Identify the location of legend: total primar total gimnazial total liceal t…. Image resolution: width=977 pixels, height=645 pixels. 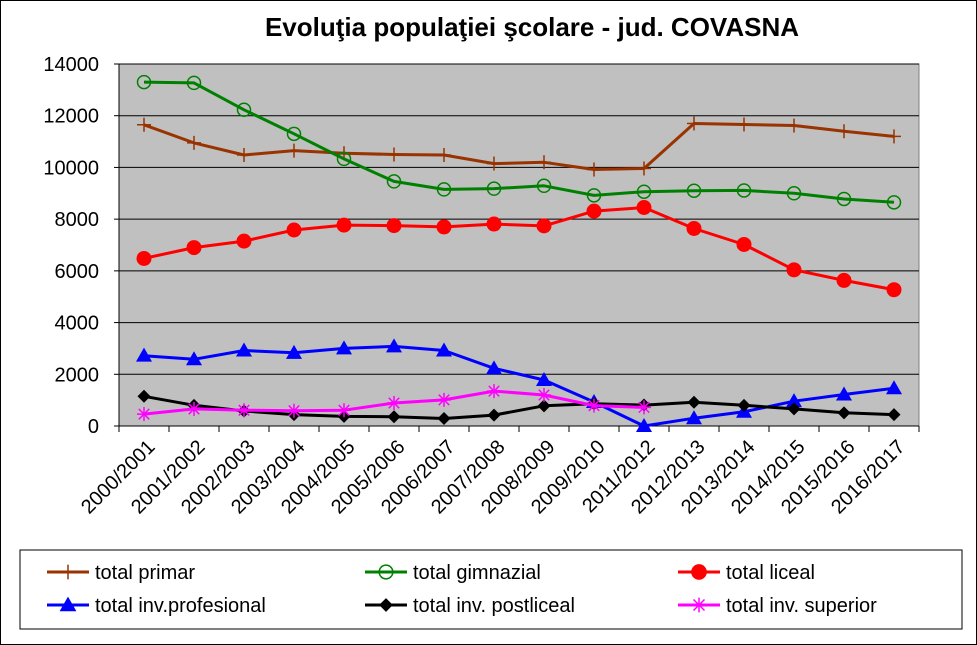
(462, 589).